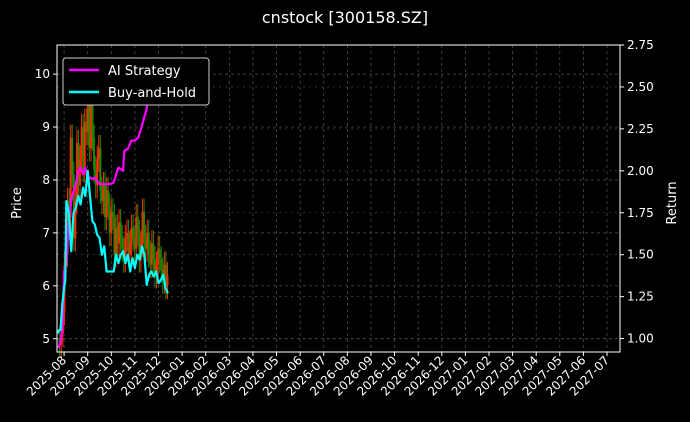  I want to click on right-axis-ticks: 1.00 1.25 1.50 1.75 2.00 2.25 2.50 2.75, so click(637, 192).